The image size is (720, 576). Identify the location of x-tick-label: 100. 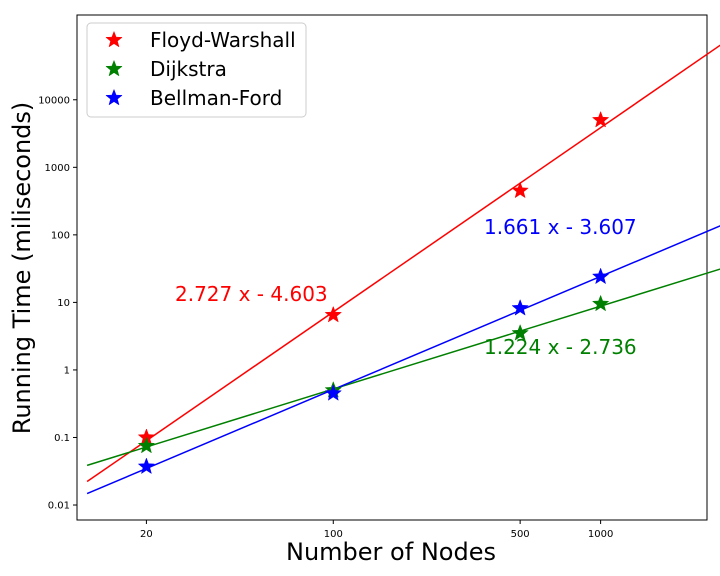
(333, 534).